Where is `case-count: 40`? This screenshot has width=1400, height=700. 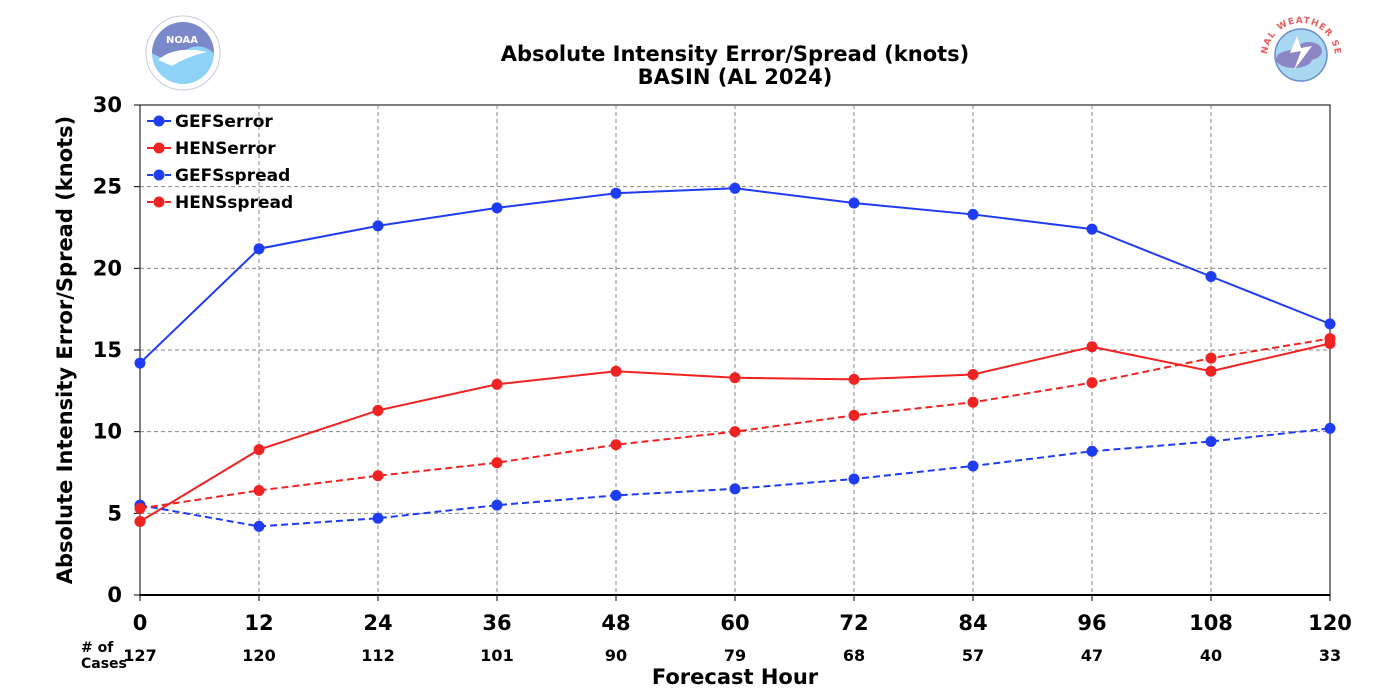
case-count: 40 is located at coordinates (1211, 655).